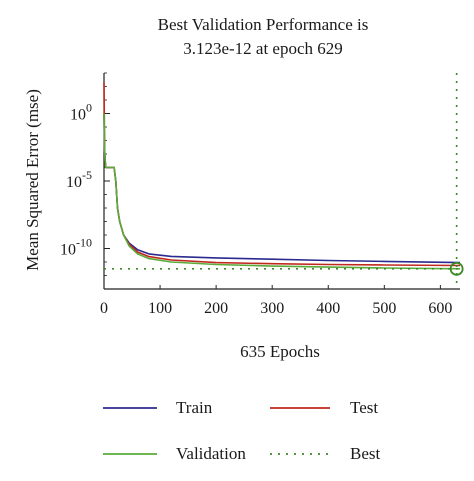  Describe the element at coordinates (365, 453) in the screenshot. I see `legend-label-best: Best` at that location.